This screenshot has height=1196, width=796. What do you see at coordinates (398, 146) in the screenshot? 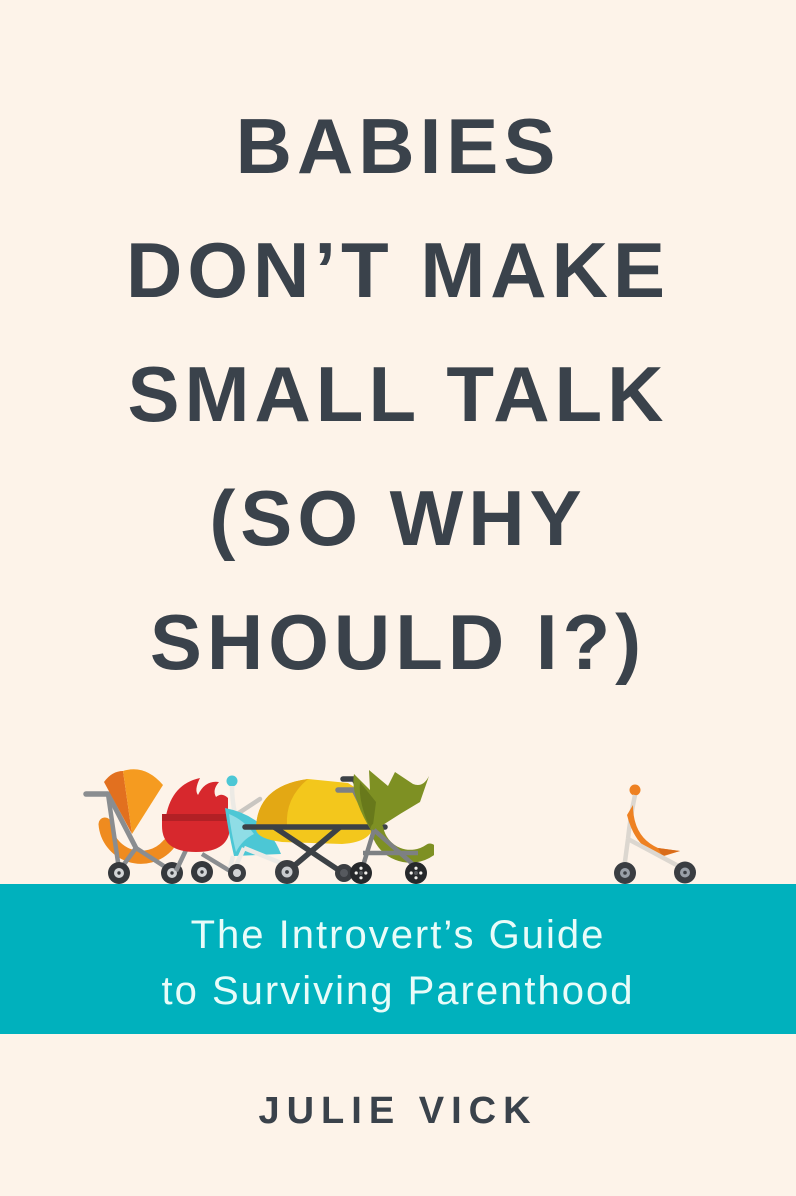
I see `title-line-1: BABIES` at bounding box center [398, 146].